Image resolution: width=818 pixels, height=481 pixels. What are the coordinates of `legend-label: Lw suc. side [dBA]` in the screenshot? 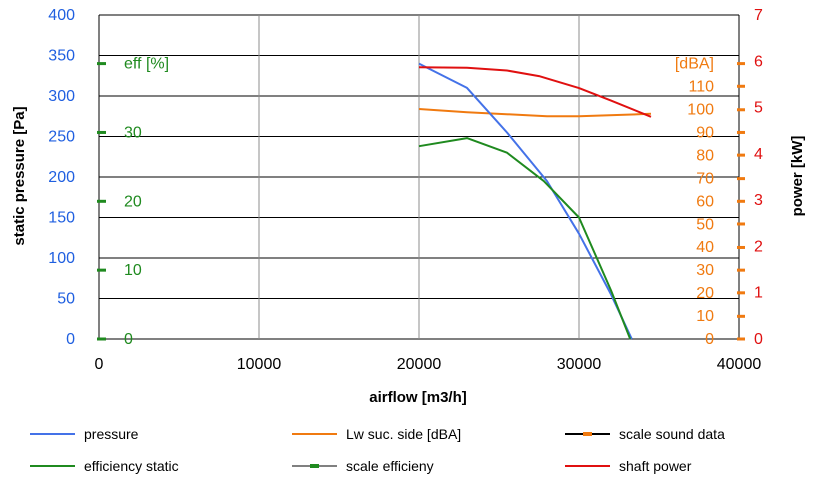 It's located at (403, 434).